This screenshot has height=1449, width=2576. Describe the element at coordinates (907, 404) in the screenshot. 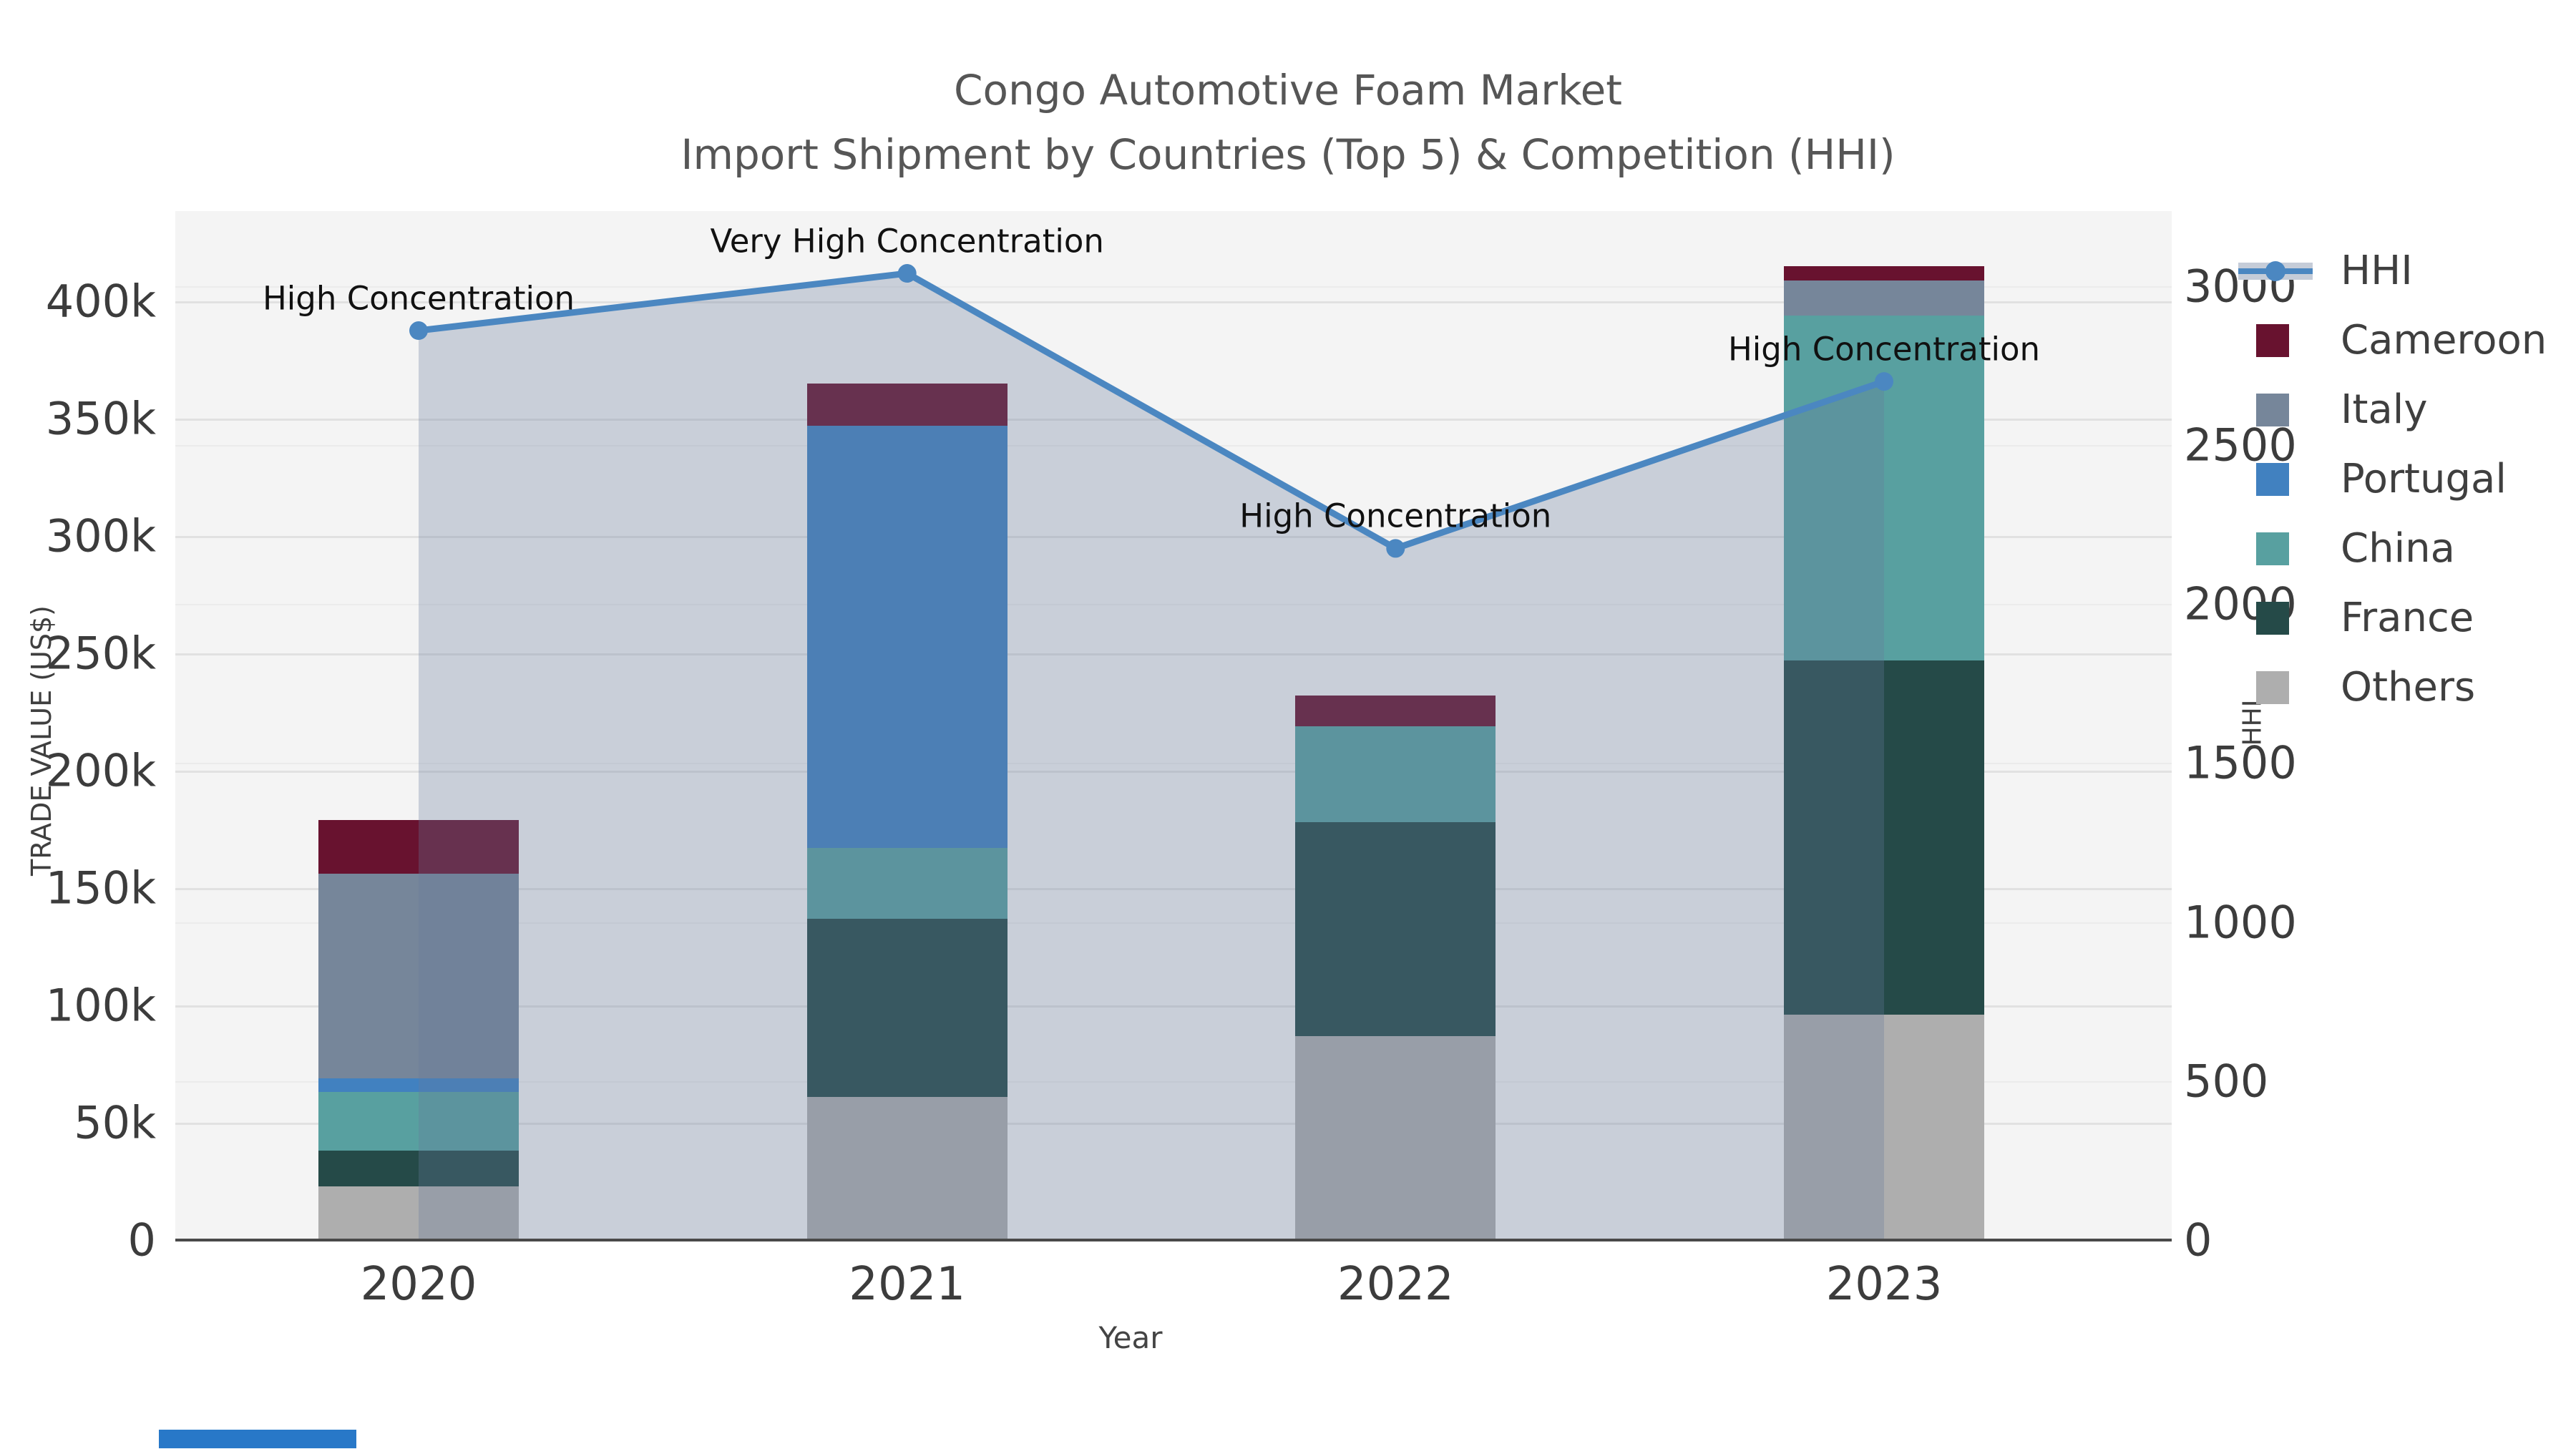

I see `bar-segment-cameroon-2021` at that location.